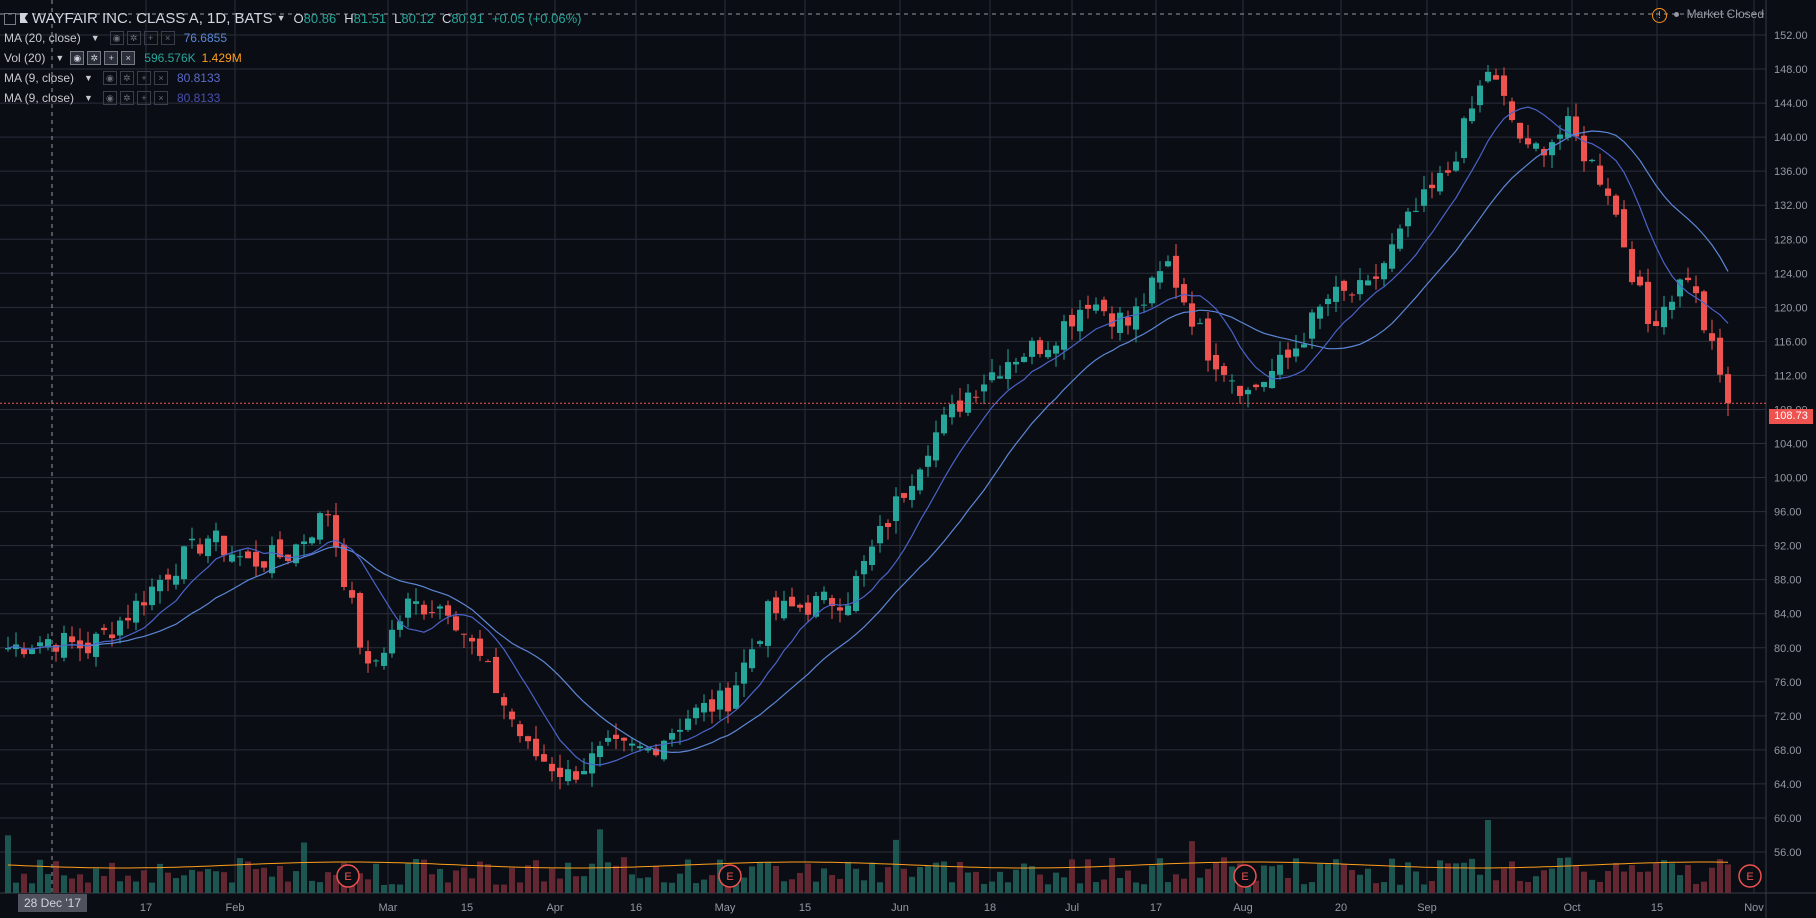  Describe the element at coordinates (293, 58) in the screenshot. I see `indicator-row-vol: Vol (20) ▼ ◉ ✲ + × 596.576K 1.429M` at that location.